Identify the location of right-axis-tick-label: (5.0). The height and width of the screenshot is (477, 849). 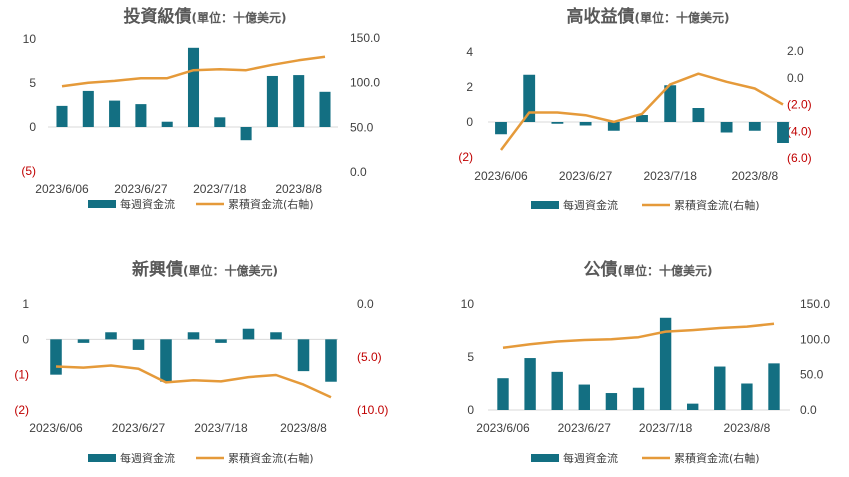
(369, 357).